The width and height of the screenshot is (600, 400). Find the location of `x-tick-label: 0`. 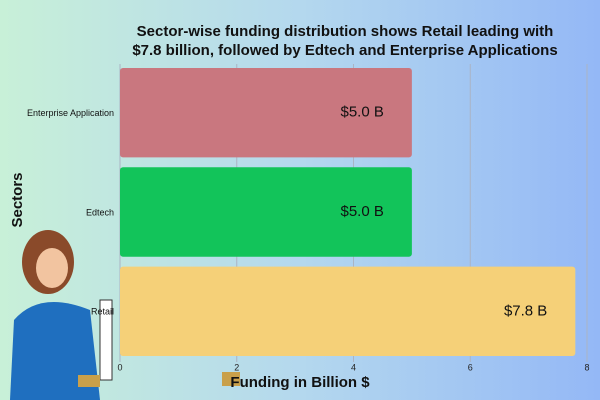

x-tick-label: 0 is located at coordinates (119, 367).